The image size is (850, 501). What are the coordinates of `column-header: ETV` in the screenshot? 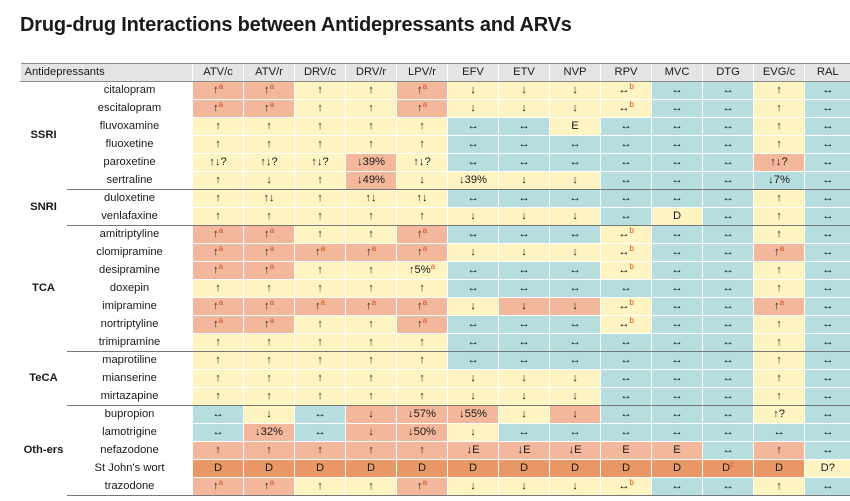 It's located at (524, 72).